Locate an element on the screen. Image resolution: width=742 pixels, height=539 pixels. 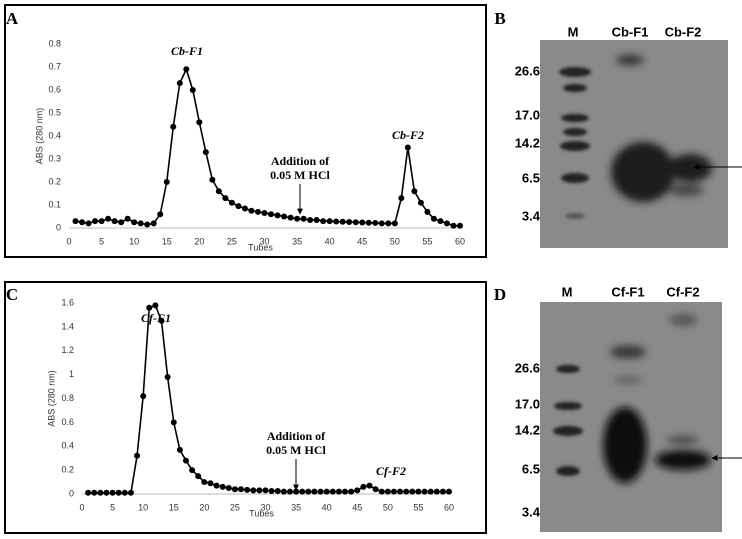
y-tick-label: 1.4 is located at coordinates (67, 326).